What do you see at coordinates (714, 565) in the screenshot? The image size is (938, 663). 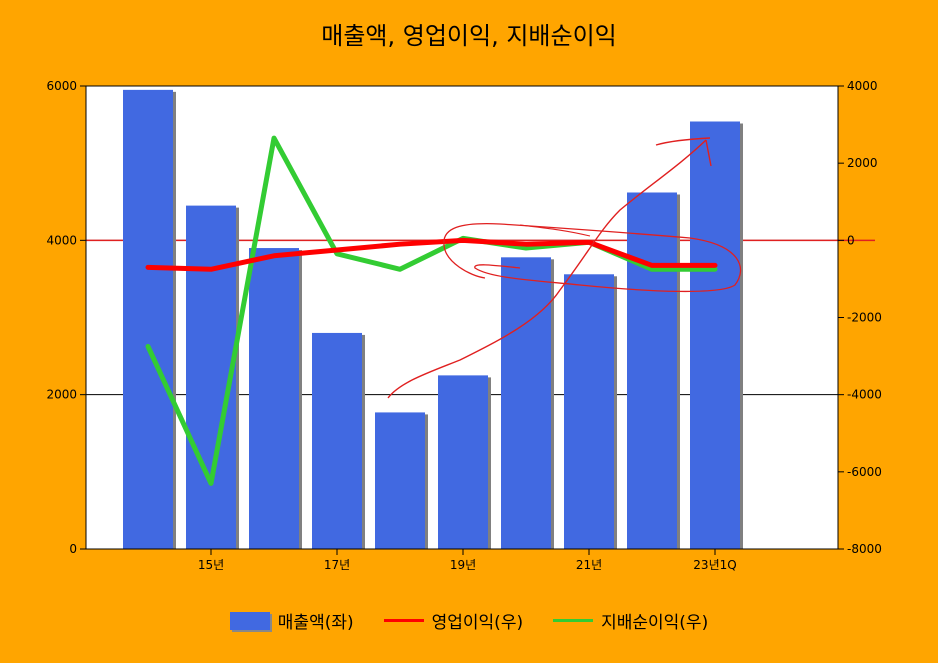 I see `x-tick-label: 23년1Q` at bounding box center [714, 565].